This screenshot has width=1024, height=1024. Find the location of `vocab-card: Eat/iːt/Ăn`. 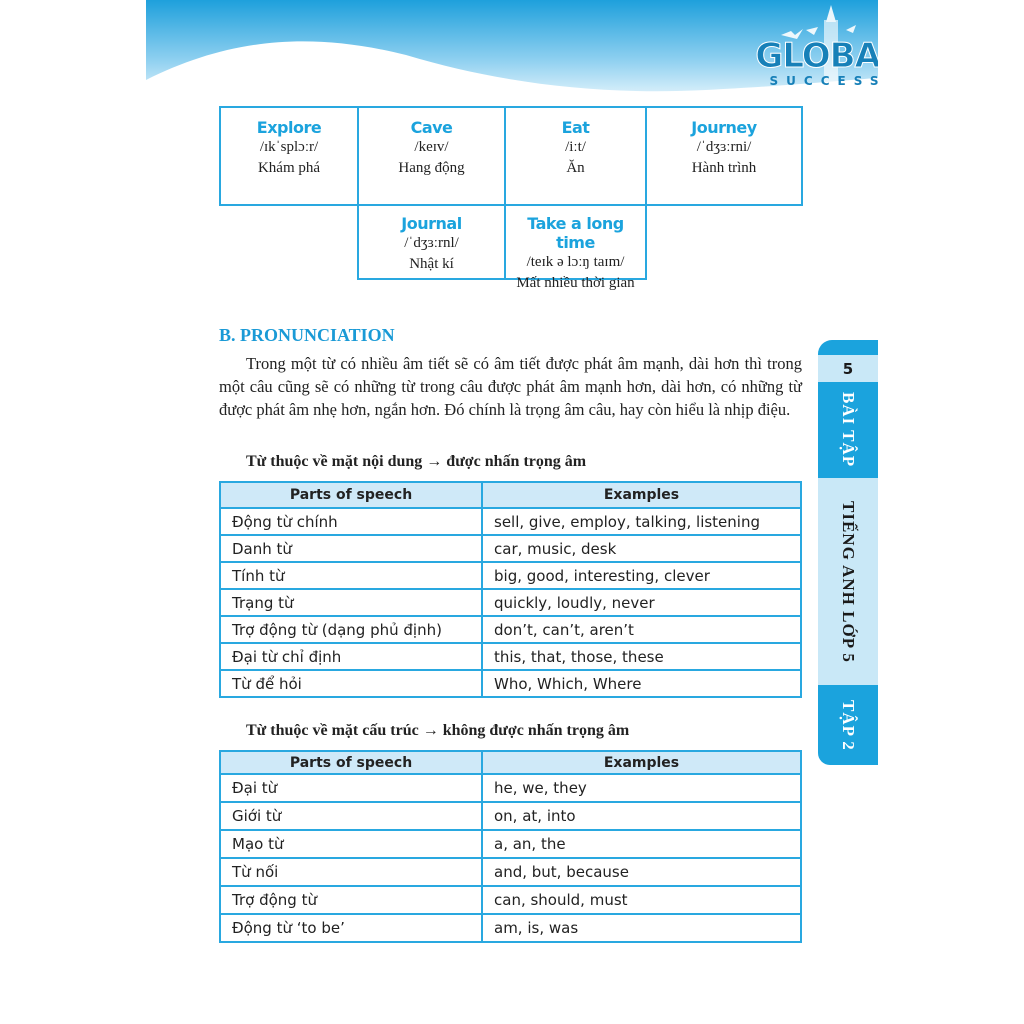

vocab-card: Eat/iːt/Ăn is located at coordinates (575, 156).